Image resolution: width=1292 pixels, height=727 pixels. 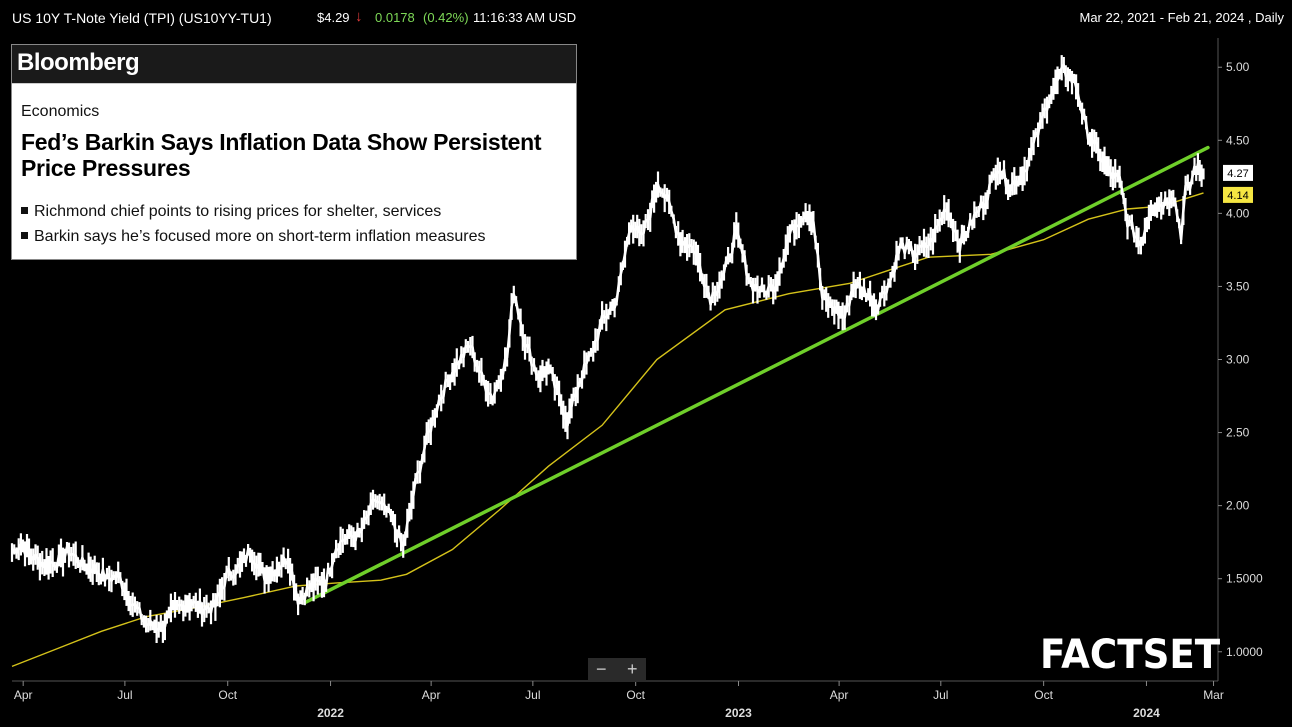 I want to click on y-tick-label: 4.00, so click(x=1238, y=213).